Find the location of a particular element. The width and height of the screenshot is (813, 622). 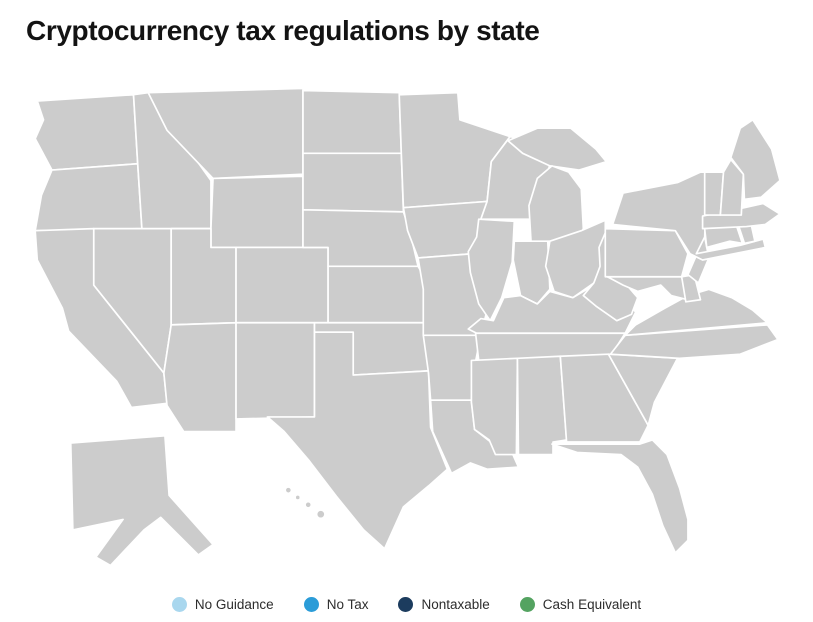

state-new-mexico is located at coordinates (275, 370).